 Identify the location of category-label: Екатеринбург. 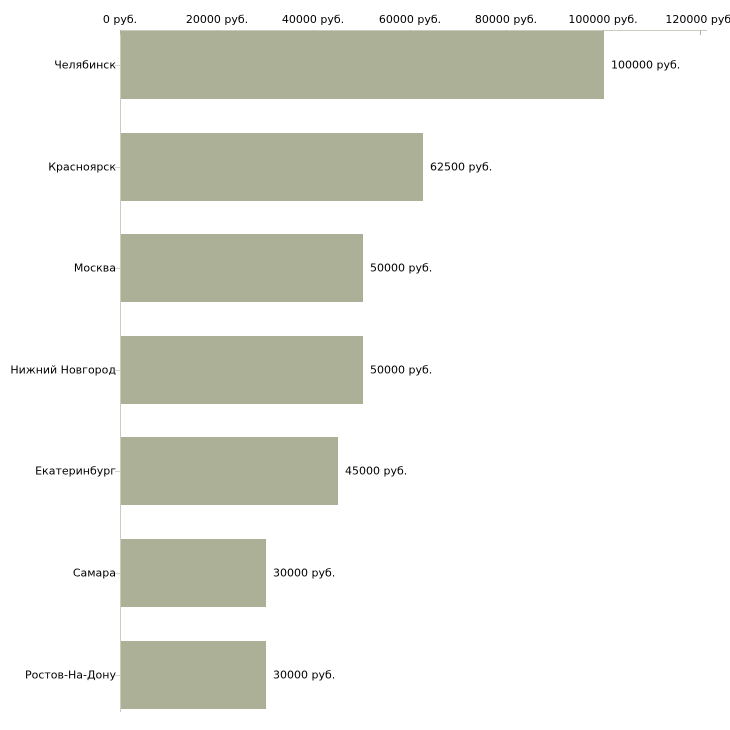
(75, 471).